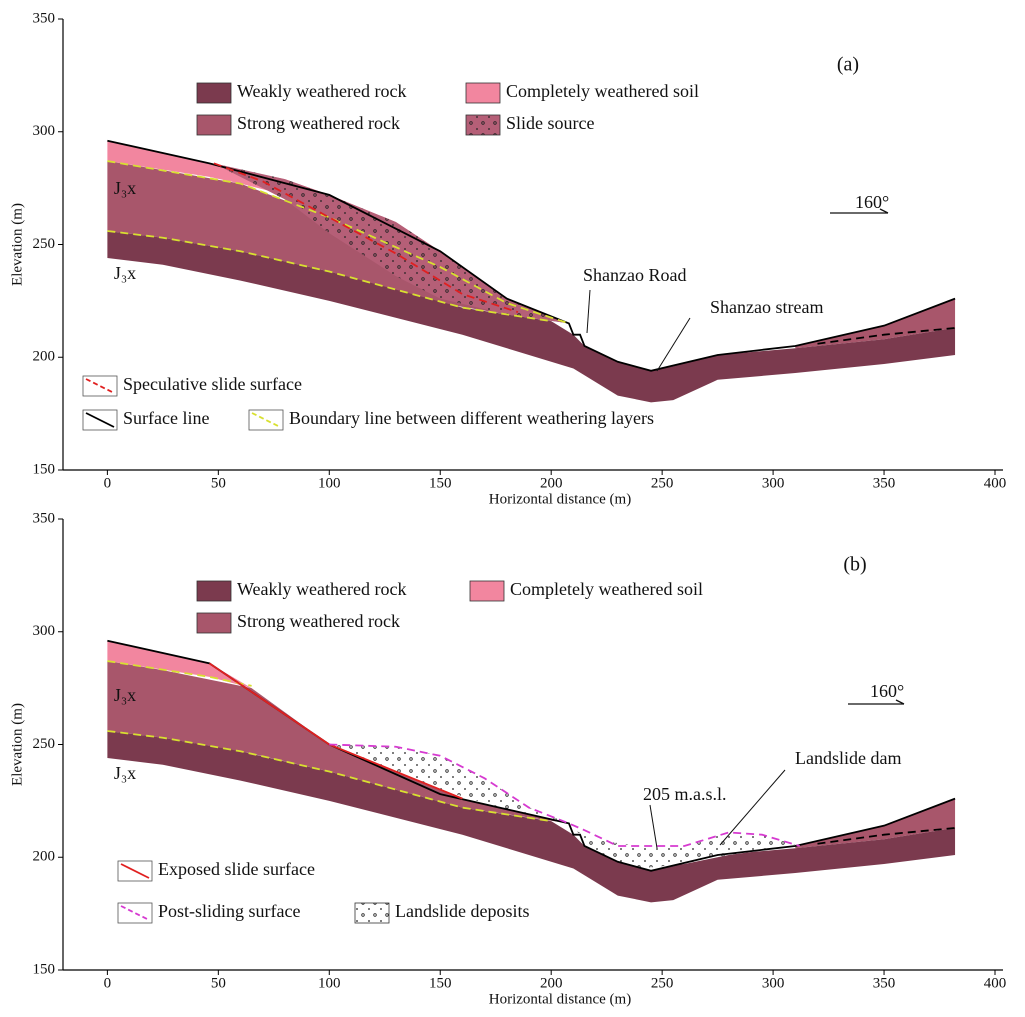 This screenshot has width=1025, height=1017. What do you see at coordinates (236, 869) in the screenshot?
I see `legend-label: Exposed slide surface` at bounding box center [236, 869].